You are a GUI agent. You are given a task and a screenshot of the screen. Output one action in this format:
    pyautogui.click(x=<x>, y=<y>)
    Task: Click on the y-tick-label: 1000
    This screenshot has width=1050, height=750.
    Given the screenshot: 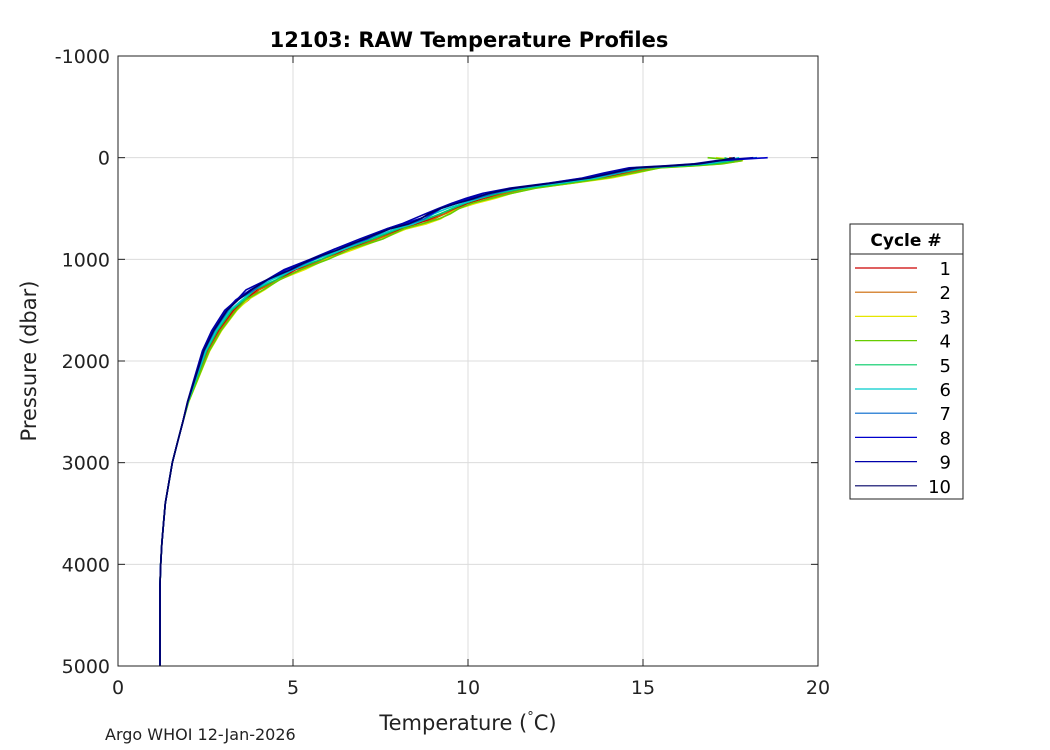 What is the action you would take?
    pyautogui.click(x=86, y=260)
    